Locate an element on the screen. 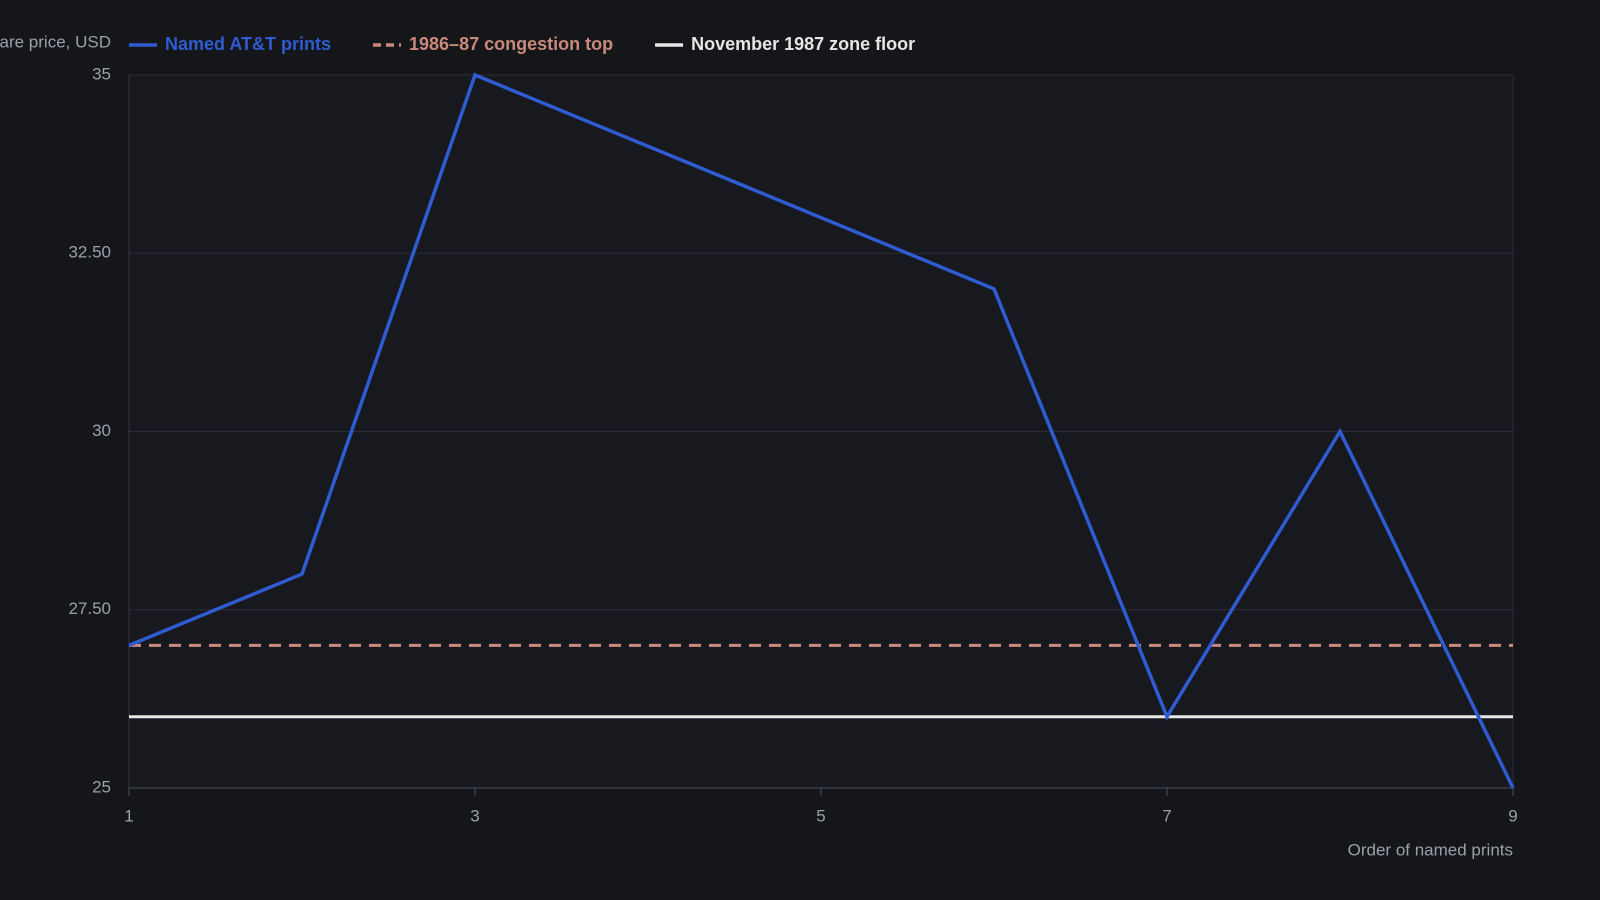  legend-label: November 1987 zone floor is located at coordinates (803, 44).